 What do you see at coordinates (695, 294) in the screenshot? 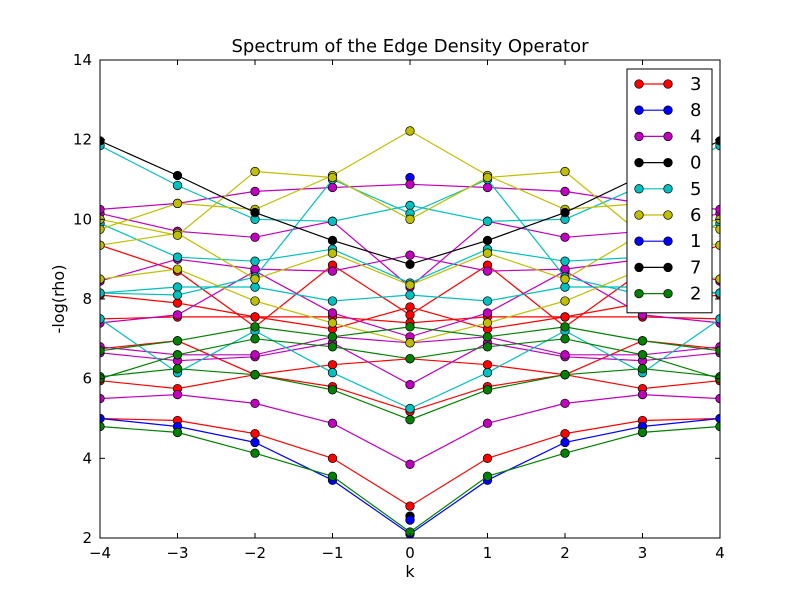
I see `legend-label: 2` at bounding box center [695, 294].